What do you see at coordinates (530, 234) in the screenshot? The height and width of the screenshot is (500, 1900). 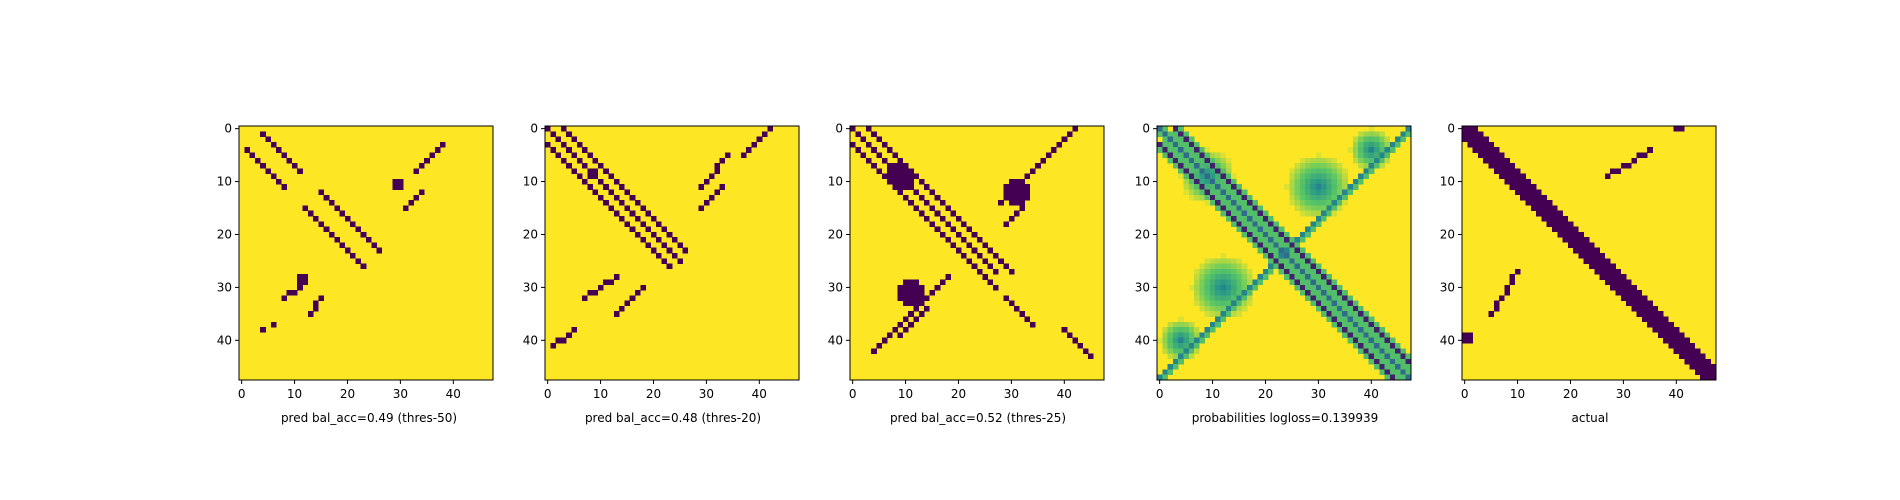 I see `y-tick-label: 20` at bounding box center [530, 234].